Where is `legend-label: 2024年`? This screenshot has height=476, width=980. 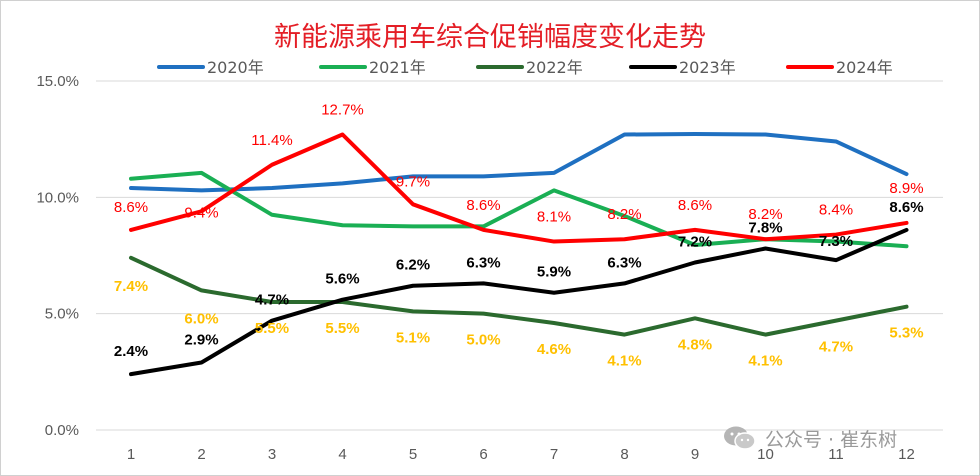 legend-label: 2024年 is located at coordinates (864, 67).